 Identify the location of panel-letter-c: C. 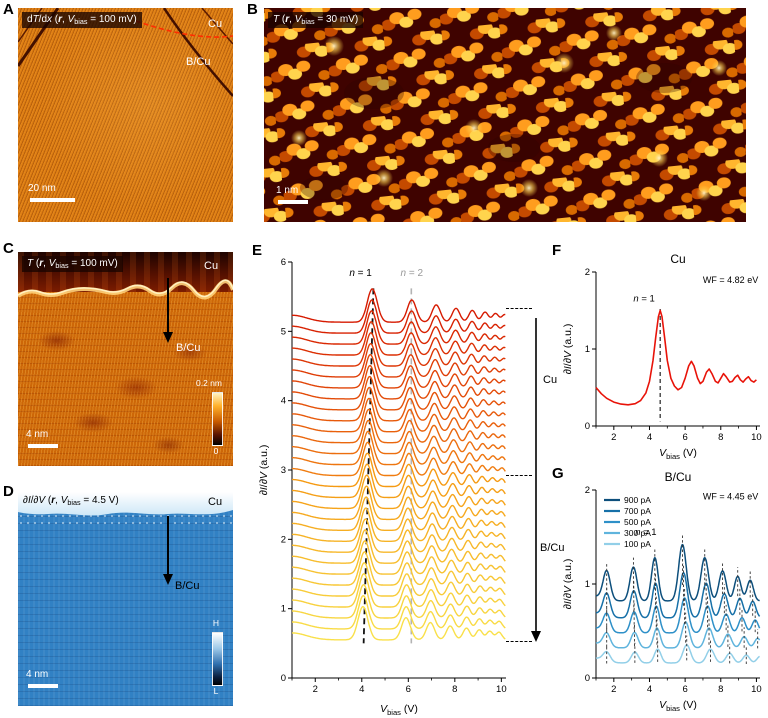
(8, 248).